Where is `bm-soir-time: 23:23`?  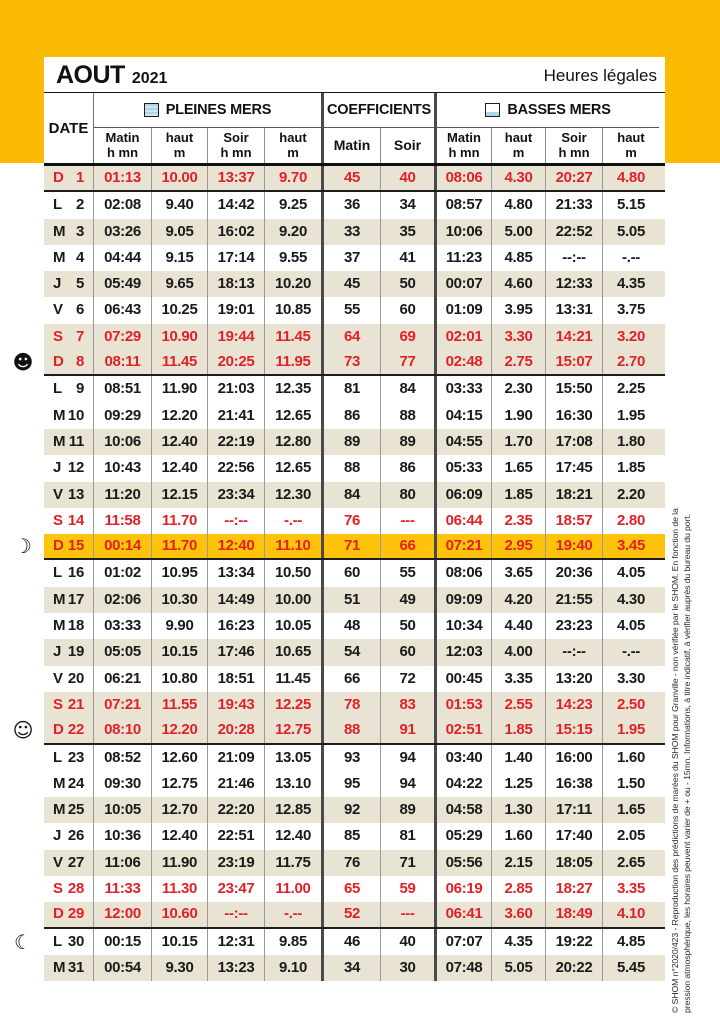 bm-soir-time: 23:23 is located at coordinates (574, 626).